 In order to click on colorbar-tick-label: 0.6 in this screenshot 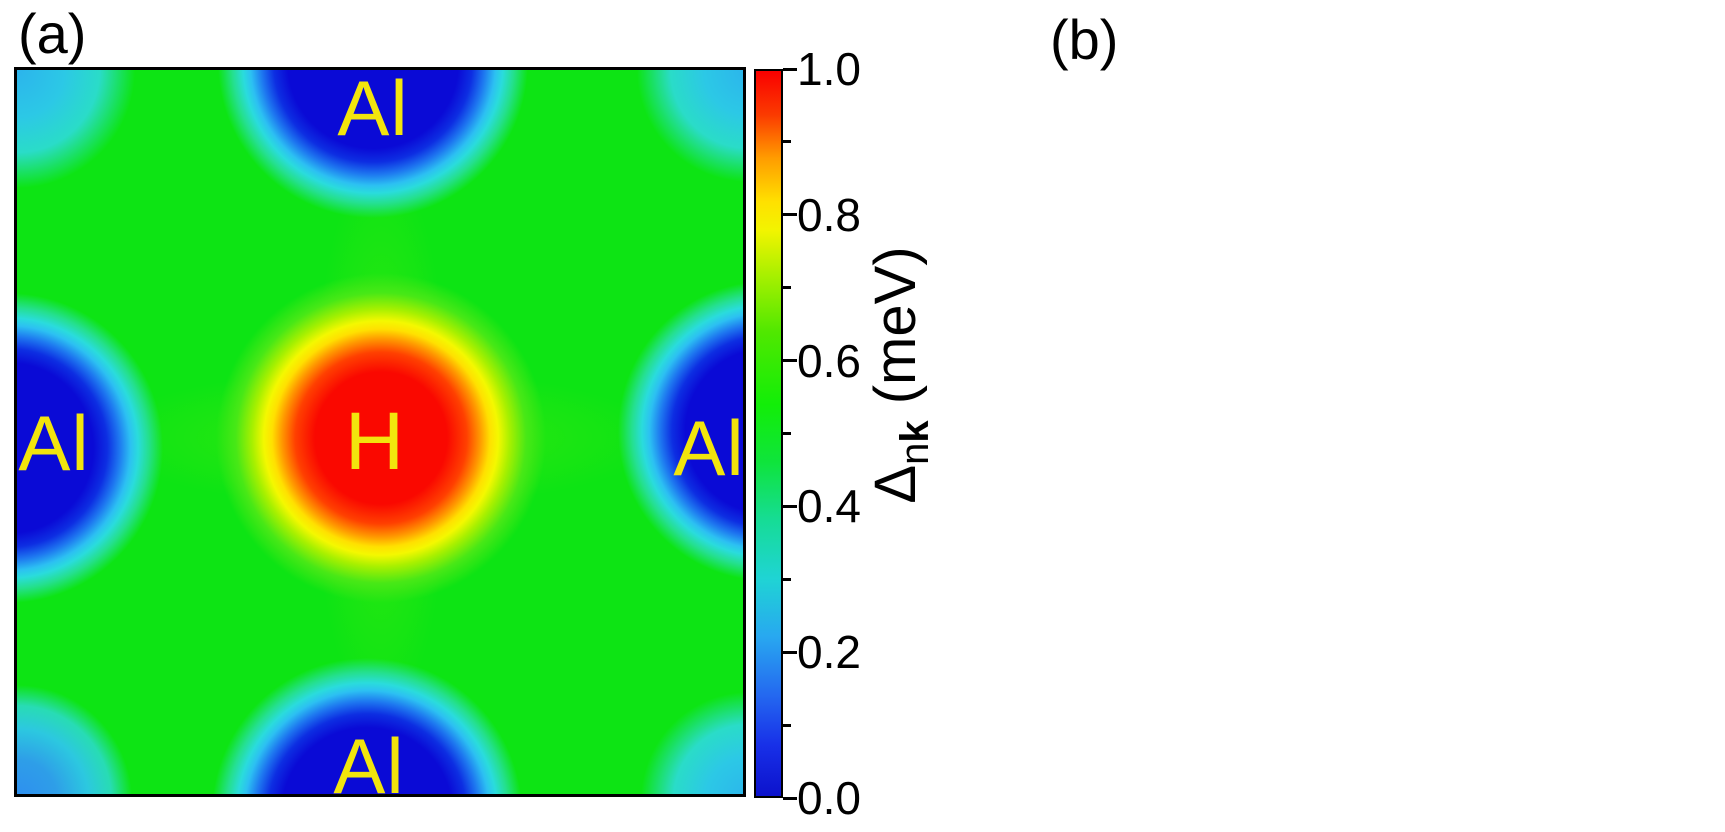, I will do `click(829, 360)`.